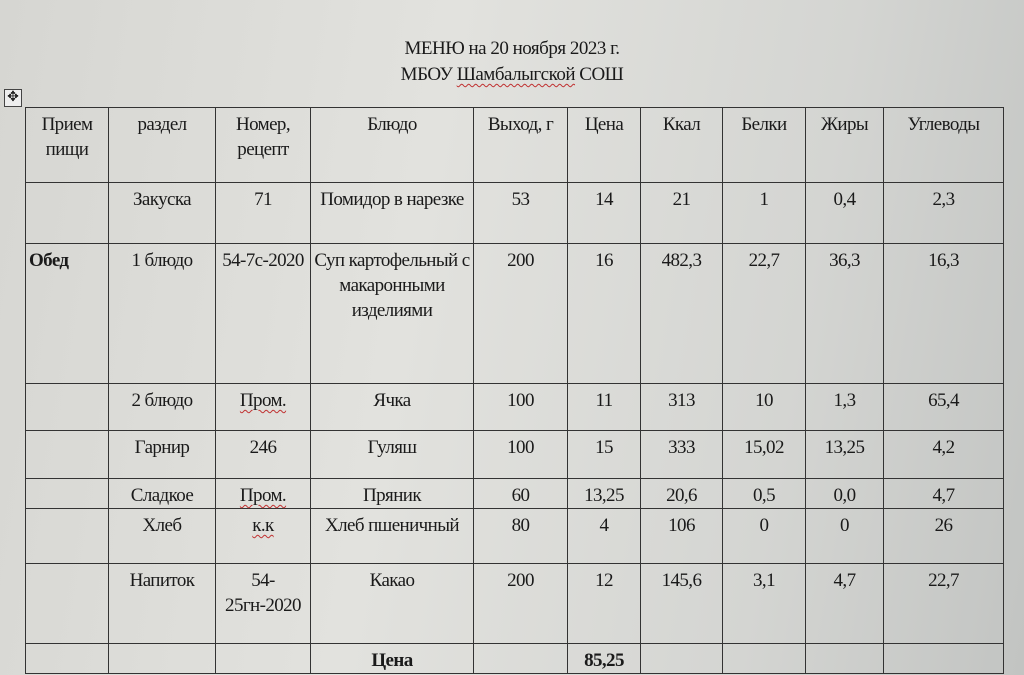 Image resolution: width=1024 pixels, height=675 pixels. I want to click on cell: Сладкое, so click(162, 493).